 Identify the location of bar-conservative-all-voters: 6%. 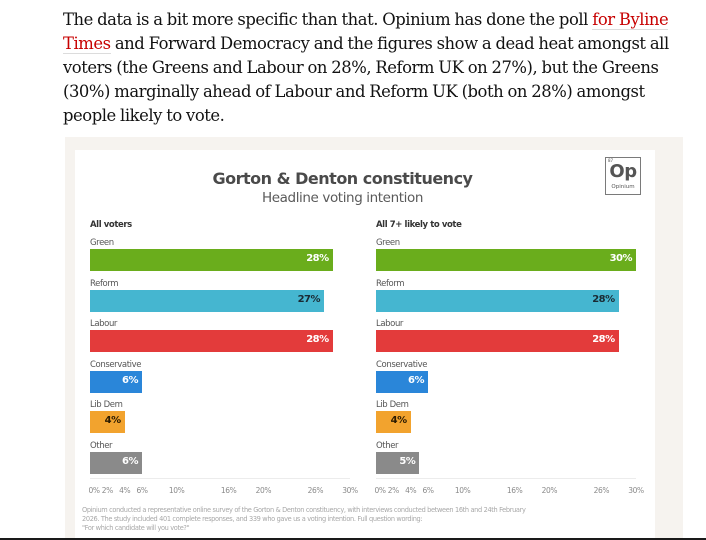
(116, 381).